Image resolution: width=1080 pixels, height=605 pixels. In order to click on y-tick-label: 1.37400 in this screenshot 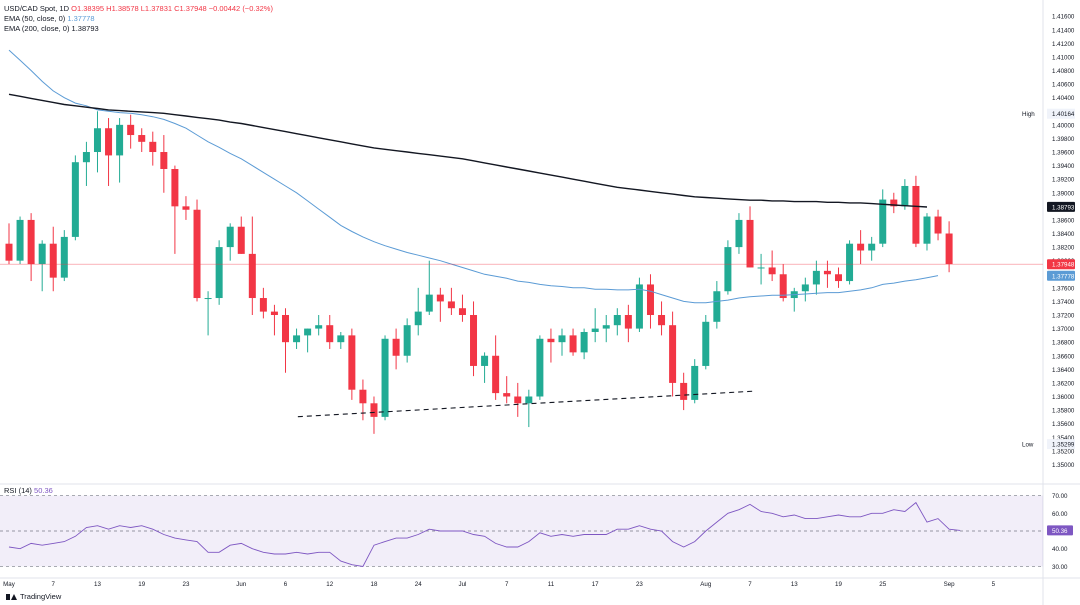, I will do `click(1063, 302)`.